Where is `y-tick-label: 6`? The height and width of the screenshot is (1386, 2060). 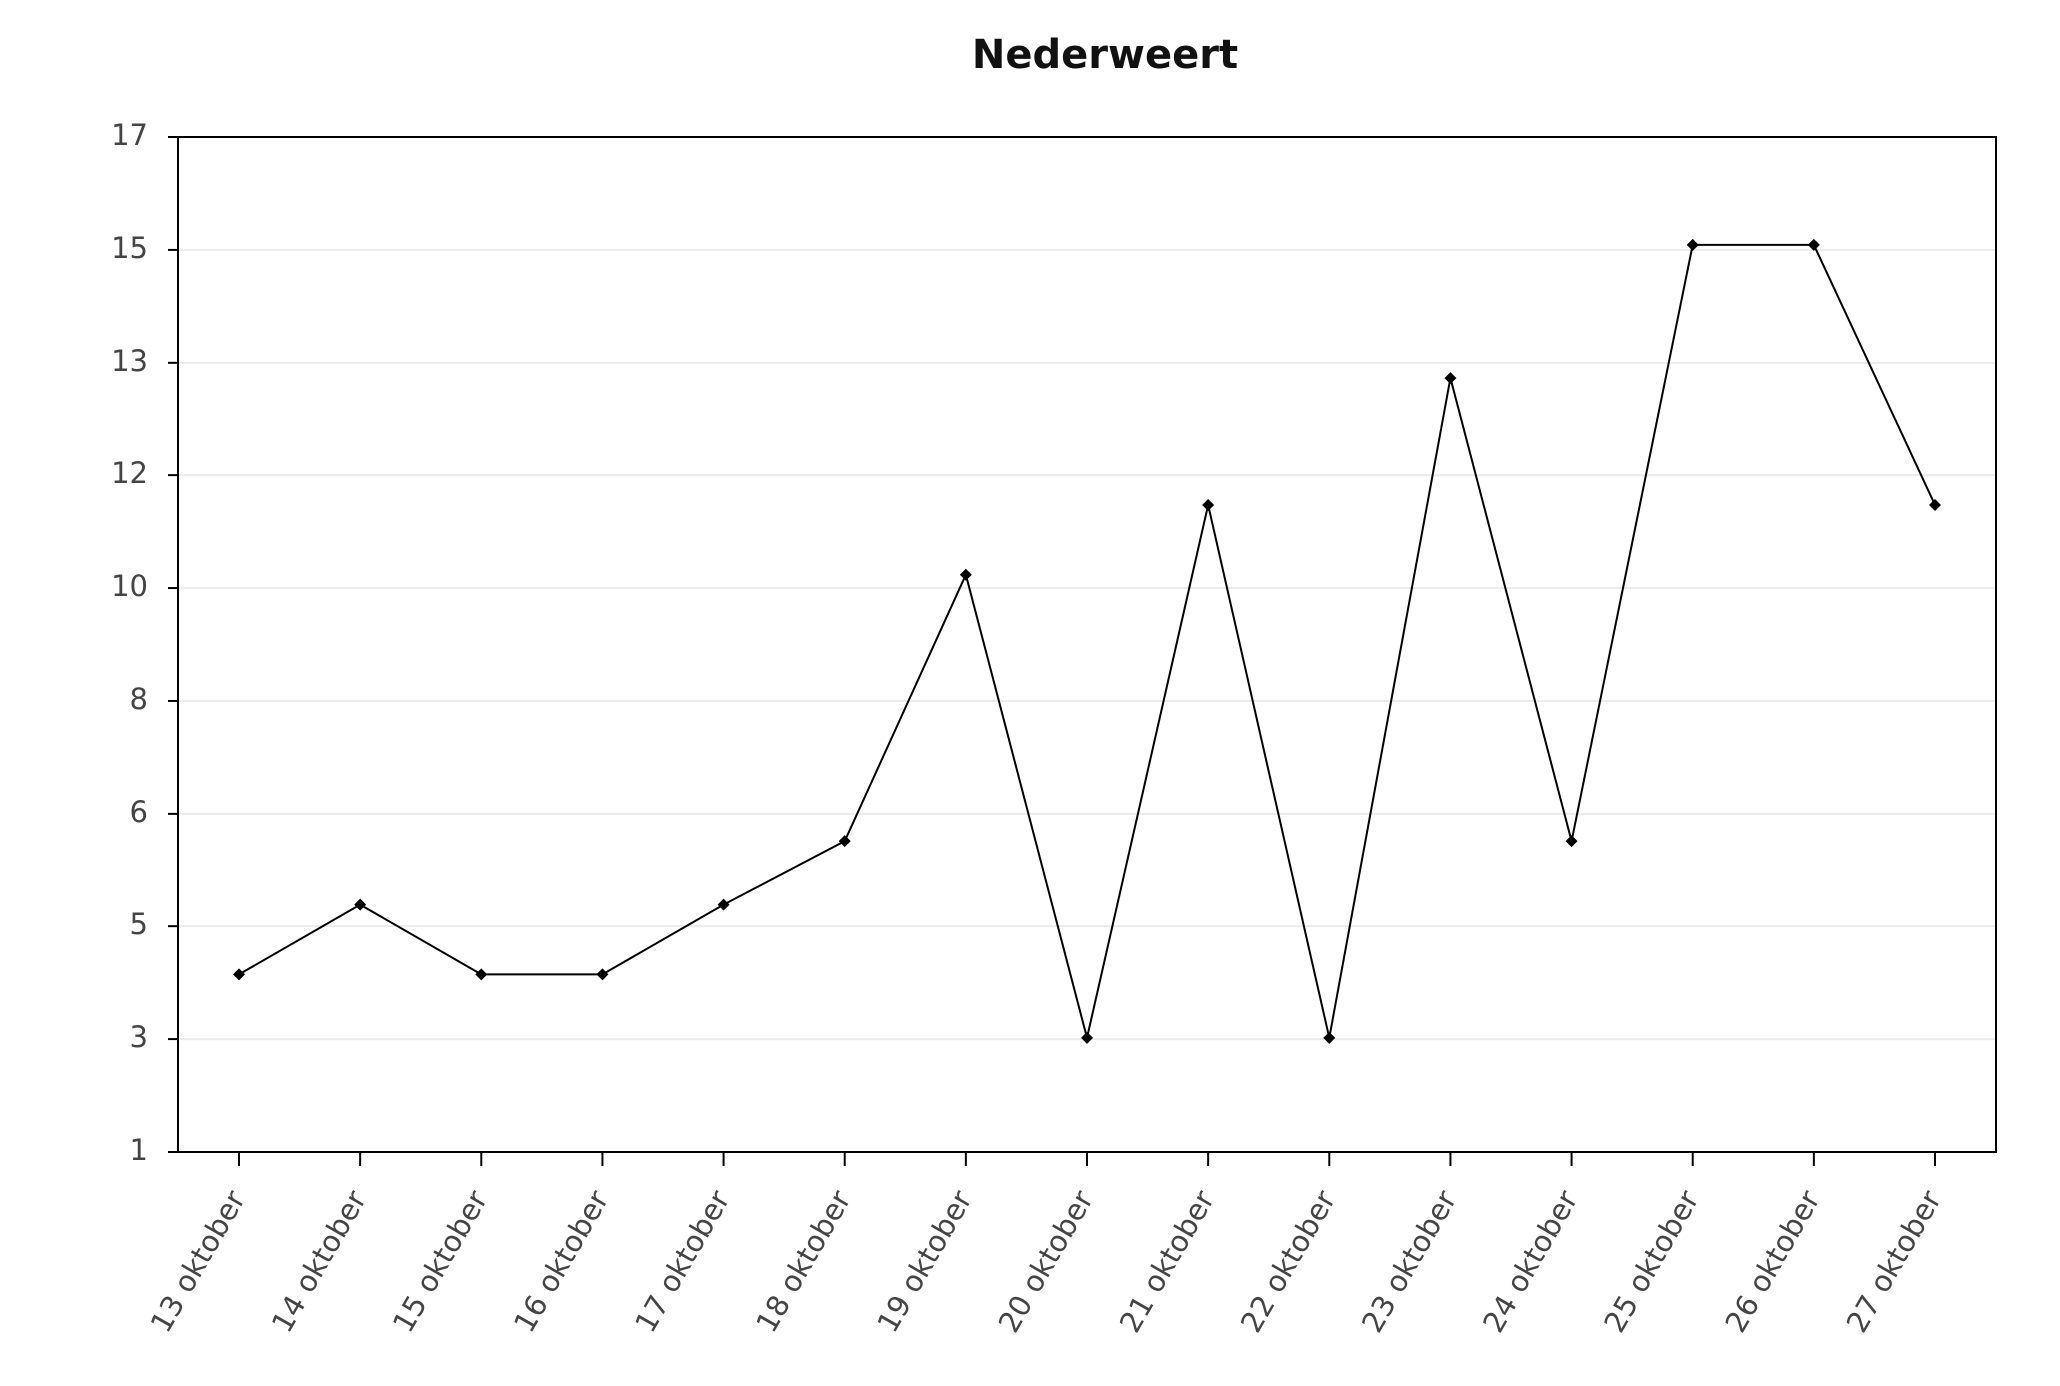
y-tick-label: 6 is located at coordinates (139, 812).